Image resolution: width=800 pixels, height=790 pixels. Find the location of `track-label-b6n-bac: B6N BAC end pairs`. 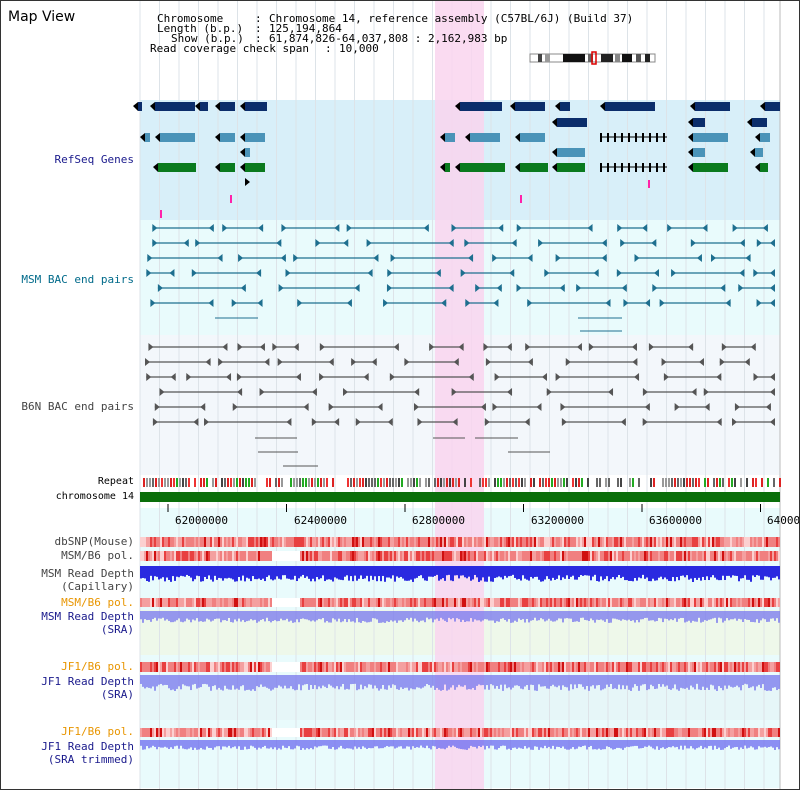

track-label-b6n-bac: B6N BAC end pairs is located at coordinates (77, 406).